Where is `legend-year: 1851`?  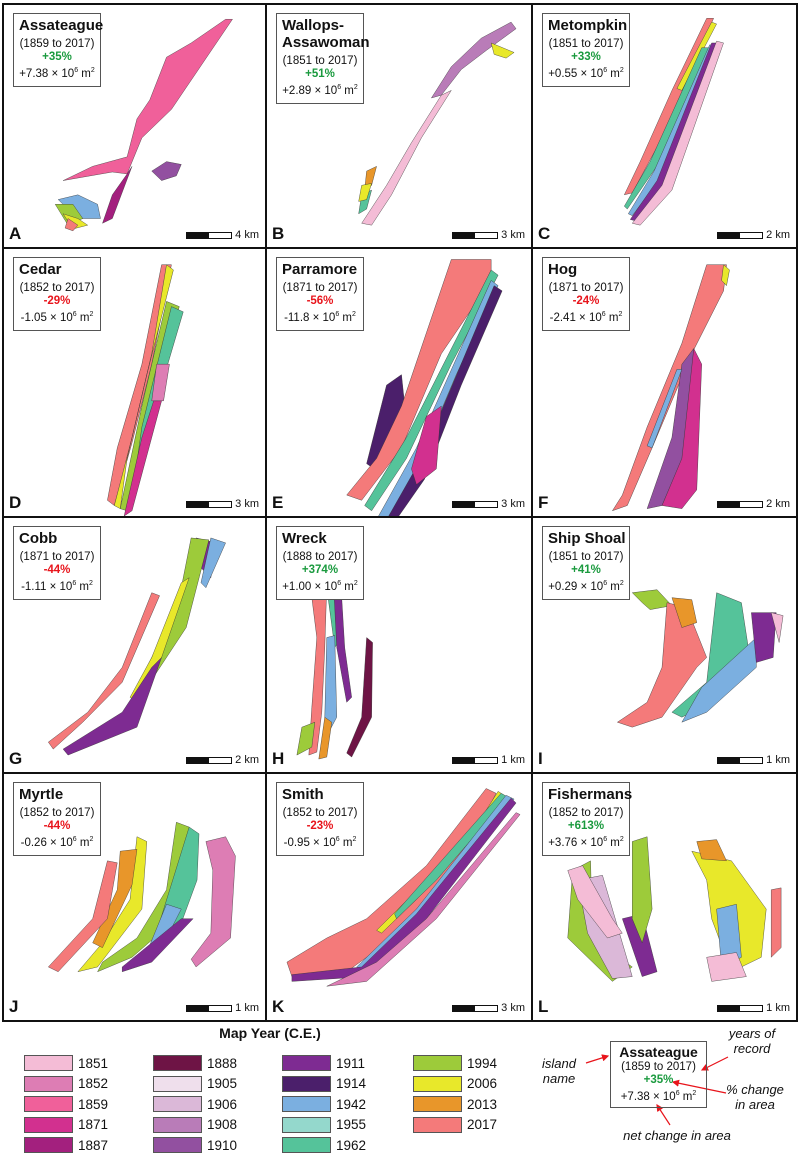
legend-year: 1851 is located at coordinates (93, 1063).